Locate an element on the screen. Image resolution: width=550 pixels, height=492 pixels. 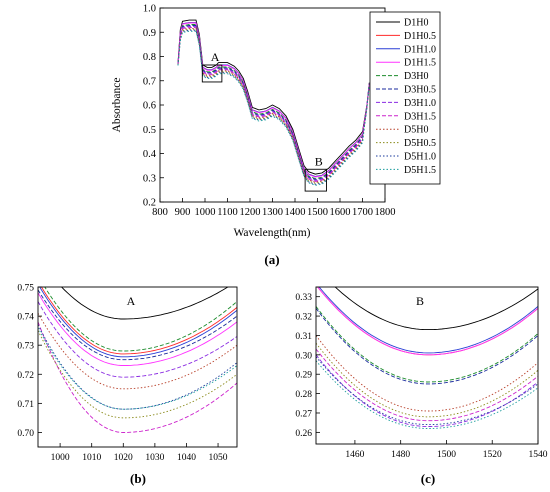
panel-c-series-line-D1H1.5 is located at coordinates (427, 321).